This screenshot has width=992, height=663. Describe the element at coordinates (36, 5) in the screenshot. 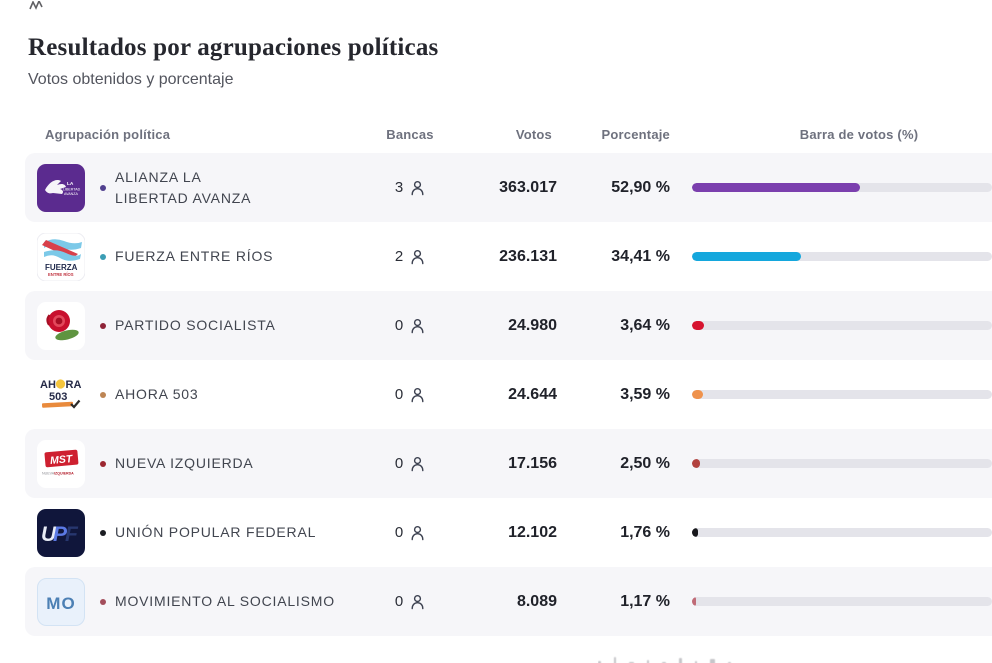

I see `page-corner-artifact` at that location.